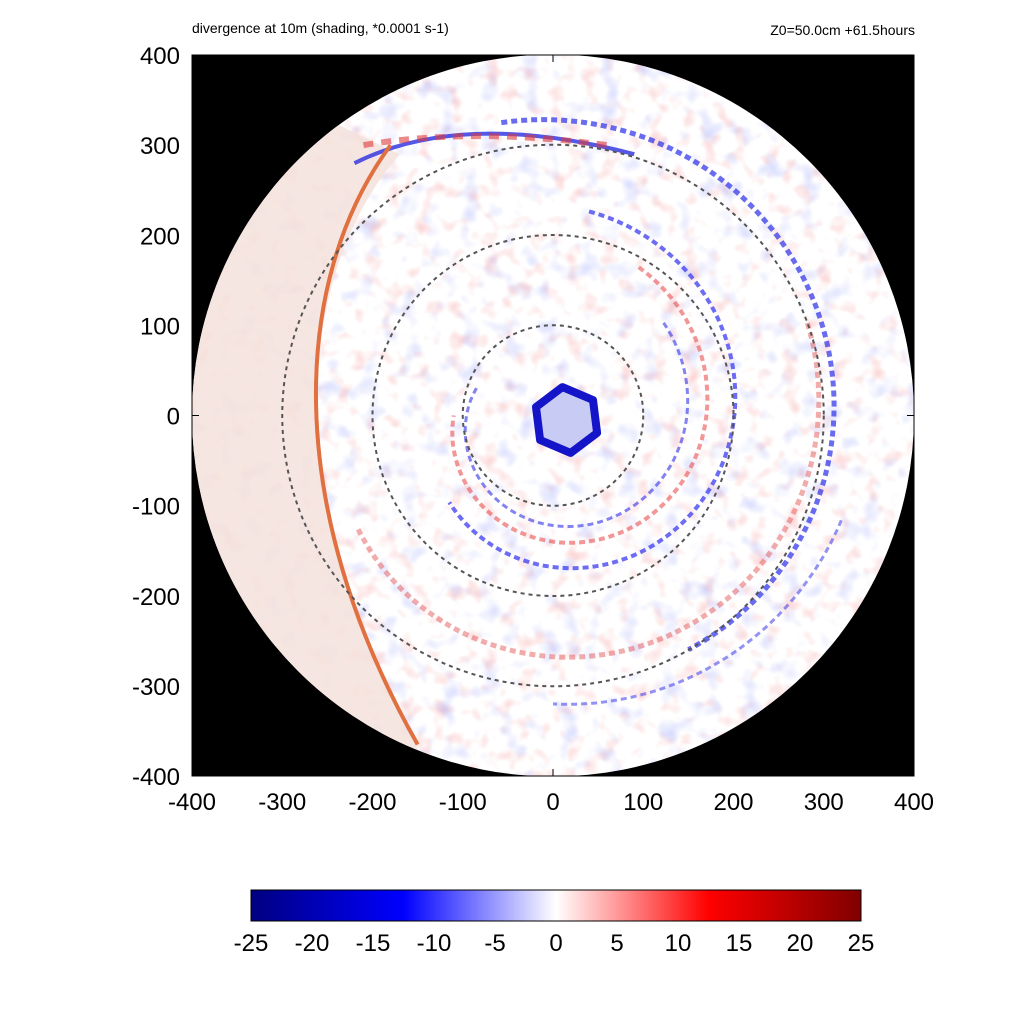 This screenshot has width=1024, height=1024. Describe the element at coordinates (373, 943) in the screenshot. I see `colorbar-tick-label: -15` at that location.